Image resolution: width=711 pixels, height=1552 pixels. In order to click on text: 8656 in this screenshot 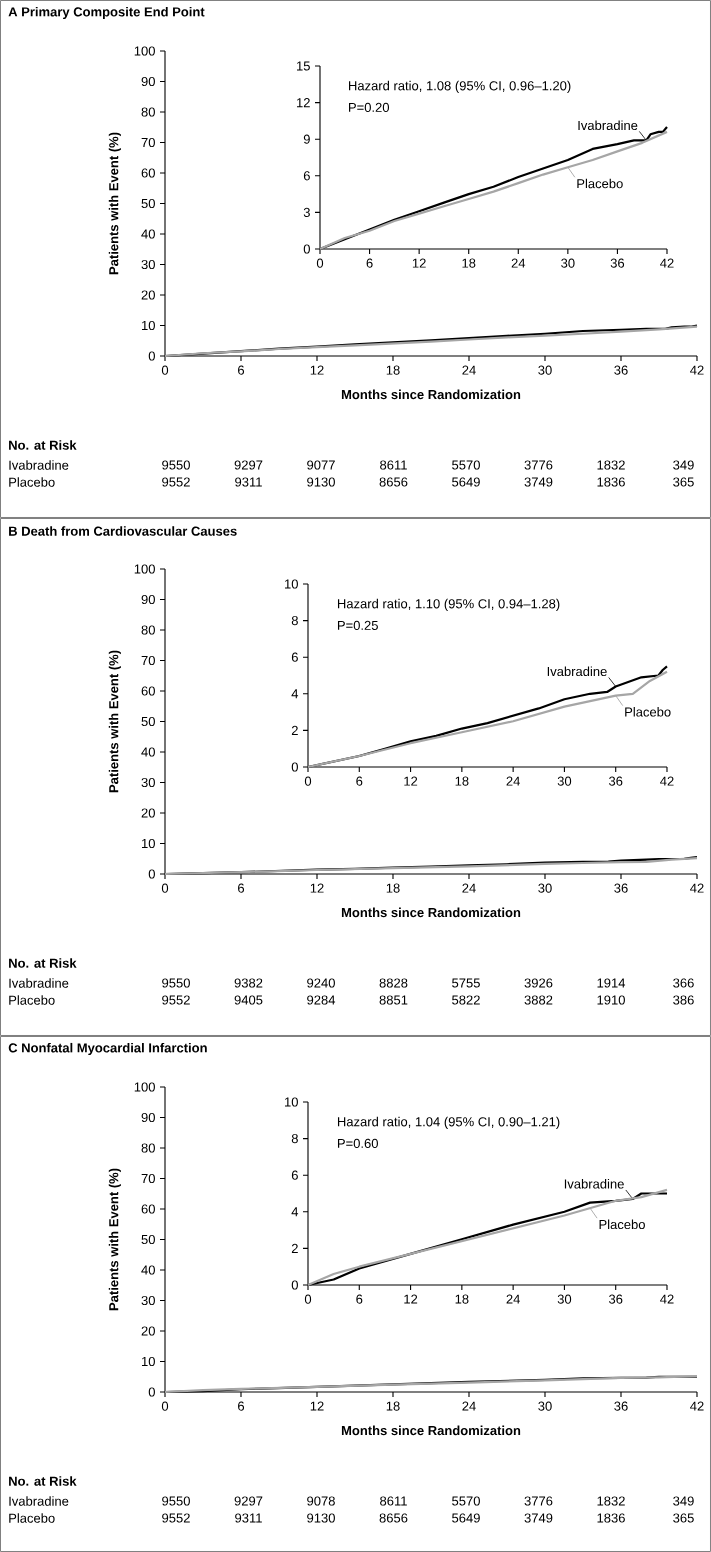, I will do `click(393, 482)`.